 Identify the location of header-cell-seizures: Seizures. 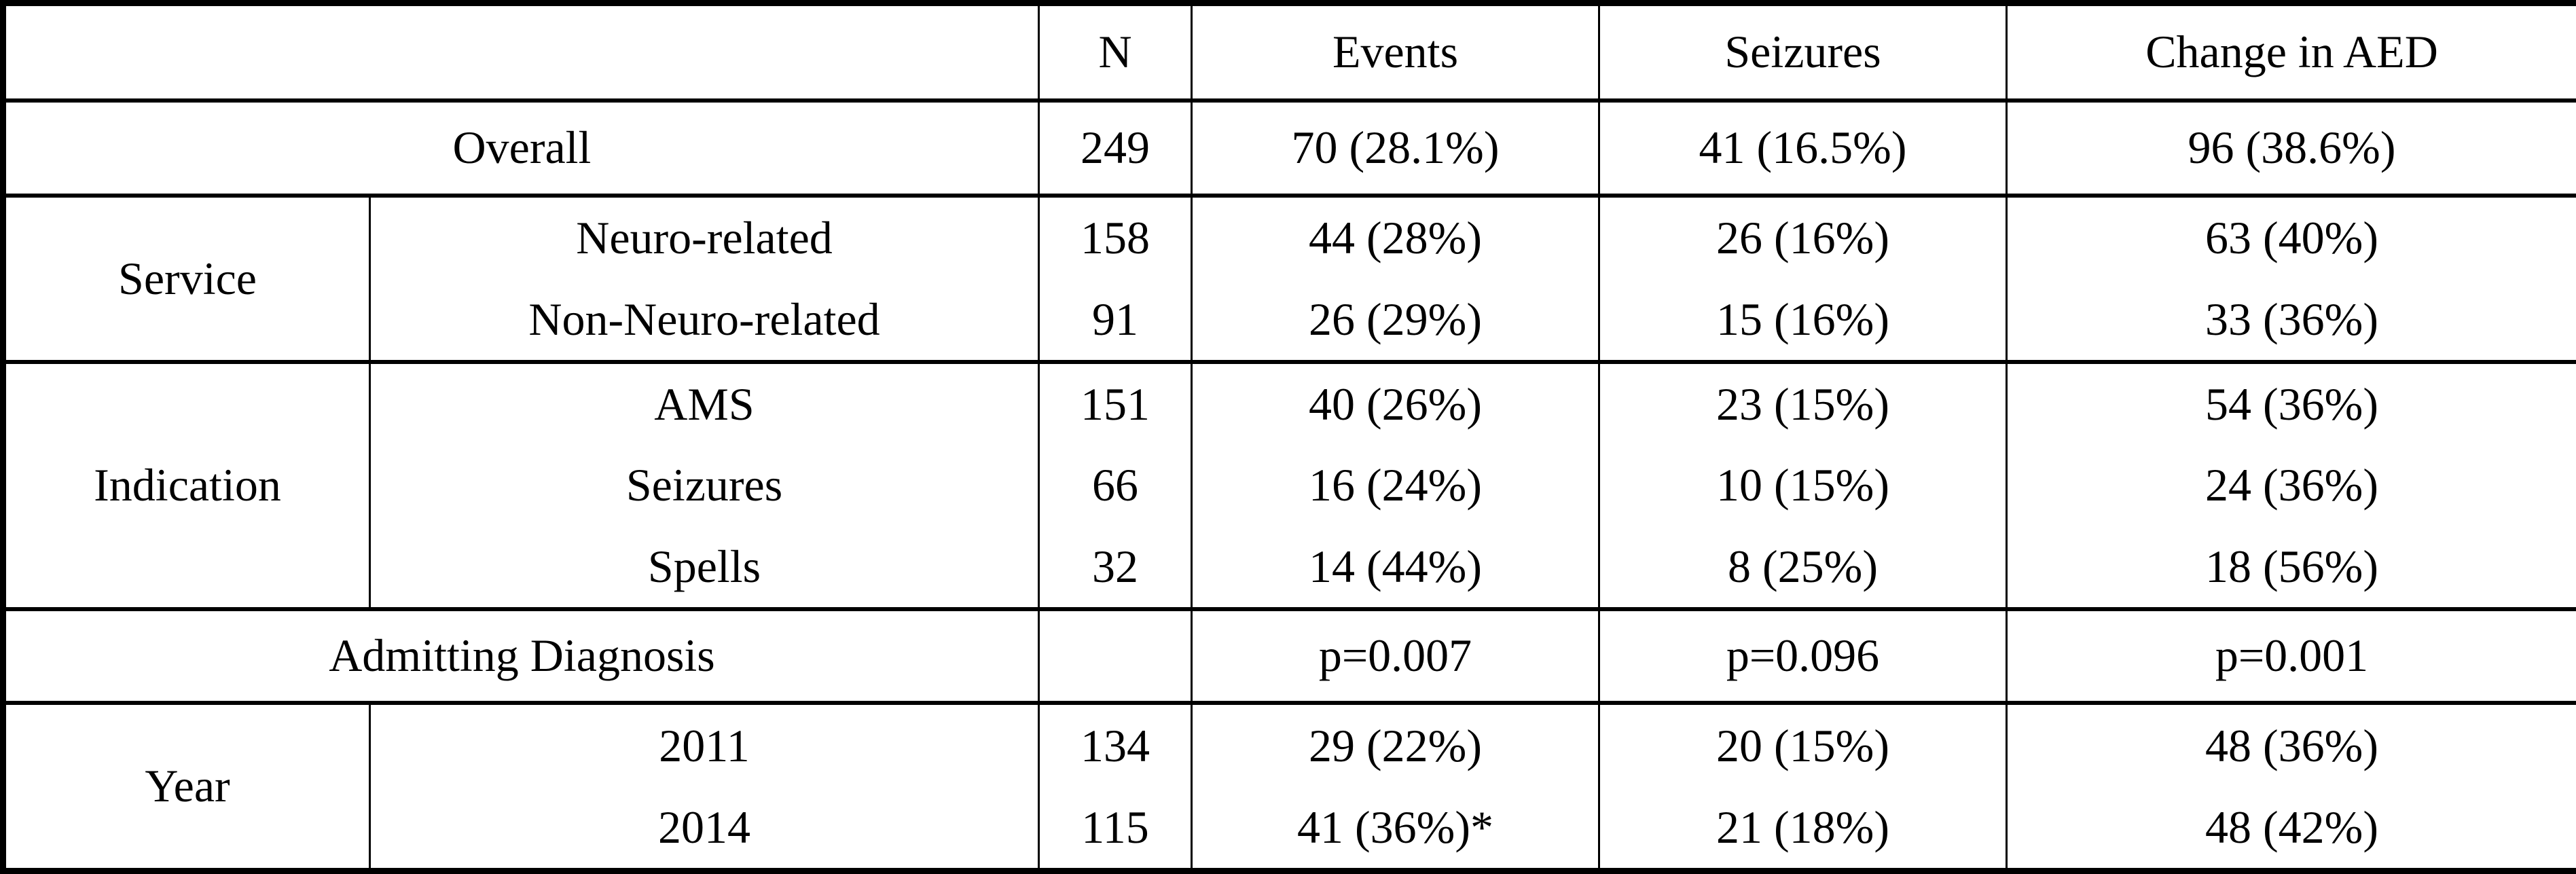
(1803, 51).